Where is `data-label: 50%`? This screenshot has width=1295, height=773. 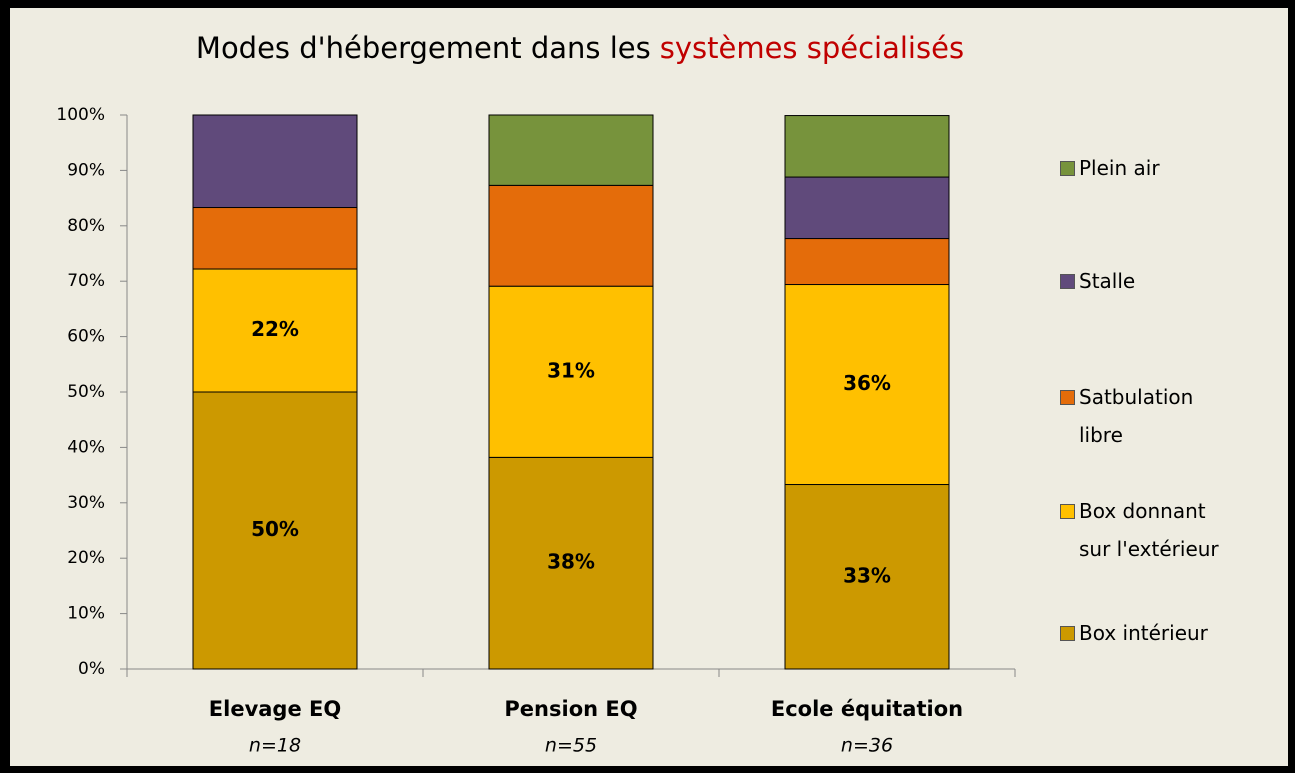
data-label: 50% is located at coordinates (275, 529).